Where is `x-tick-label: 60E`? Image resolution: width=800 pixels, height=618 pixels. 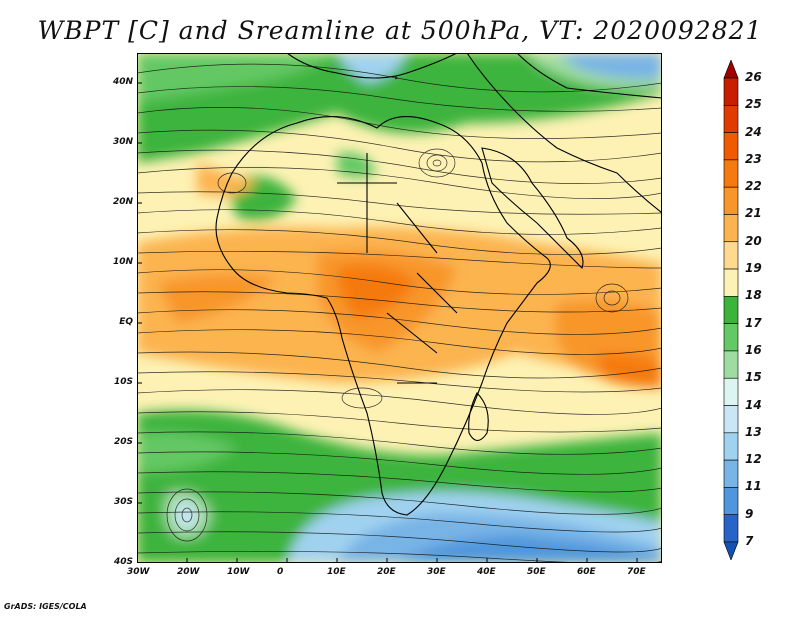 x-tick-label: 60E is located at coordinates (586, 572).